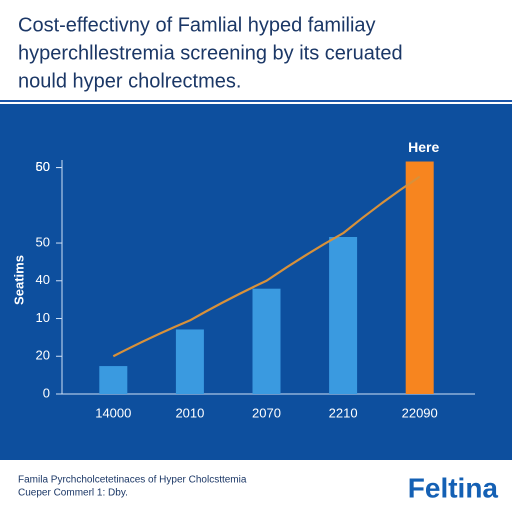 The image size is (512, 512). I want to click on y-tick-label: 60, so click(43, 166).